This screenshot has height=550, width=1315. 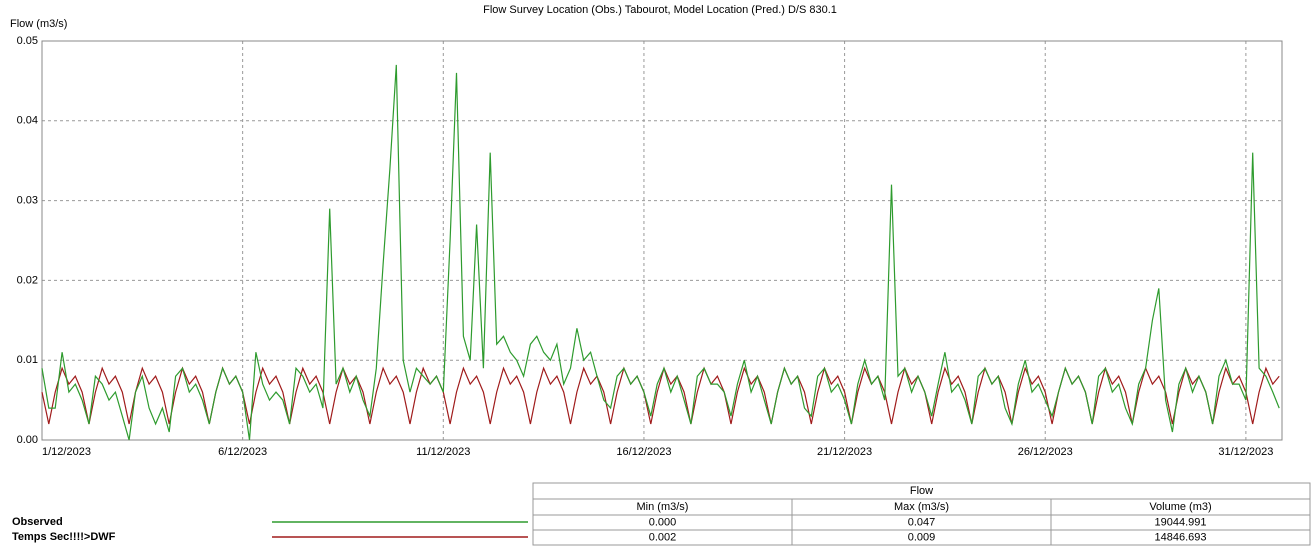 I want to click on x-tick-label: 26/12/2023, so click(x=1045, y=452).